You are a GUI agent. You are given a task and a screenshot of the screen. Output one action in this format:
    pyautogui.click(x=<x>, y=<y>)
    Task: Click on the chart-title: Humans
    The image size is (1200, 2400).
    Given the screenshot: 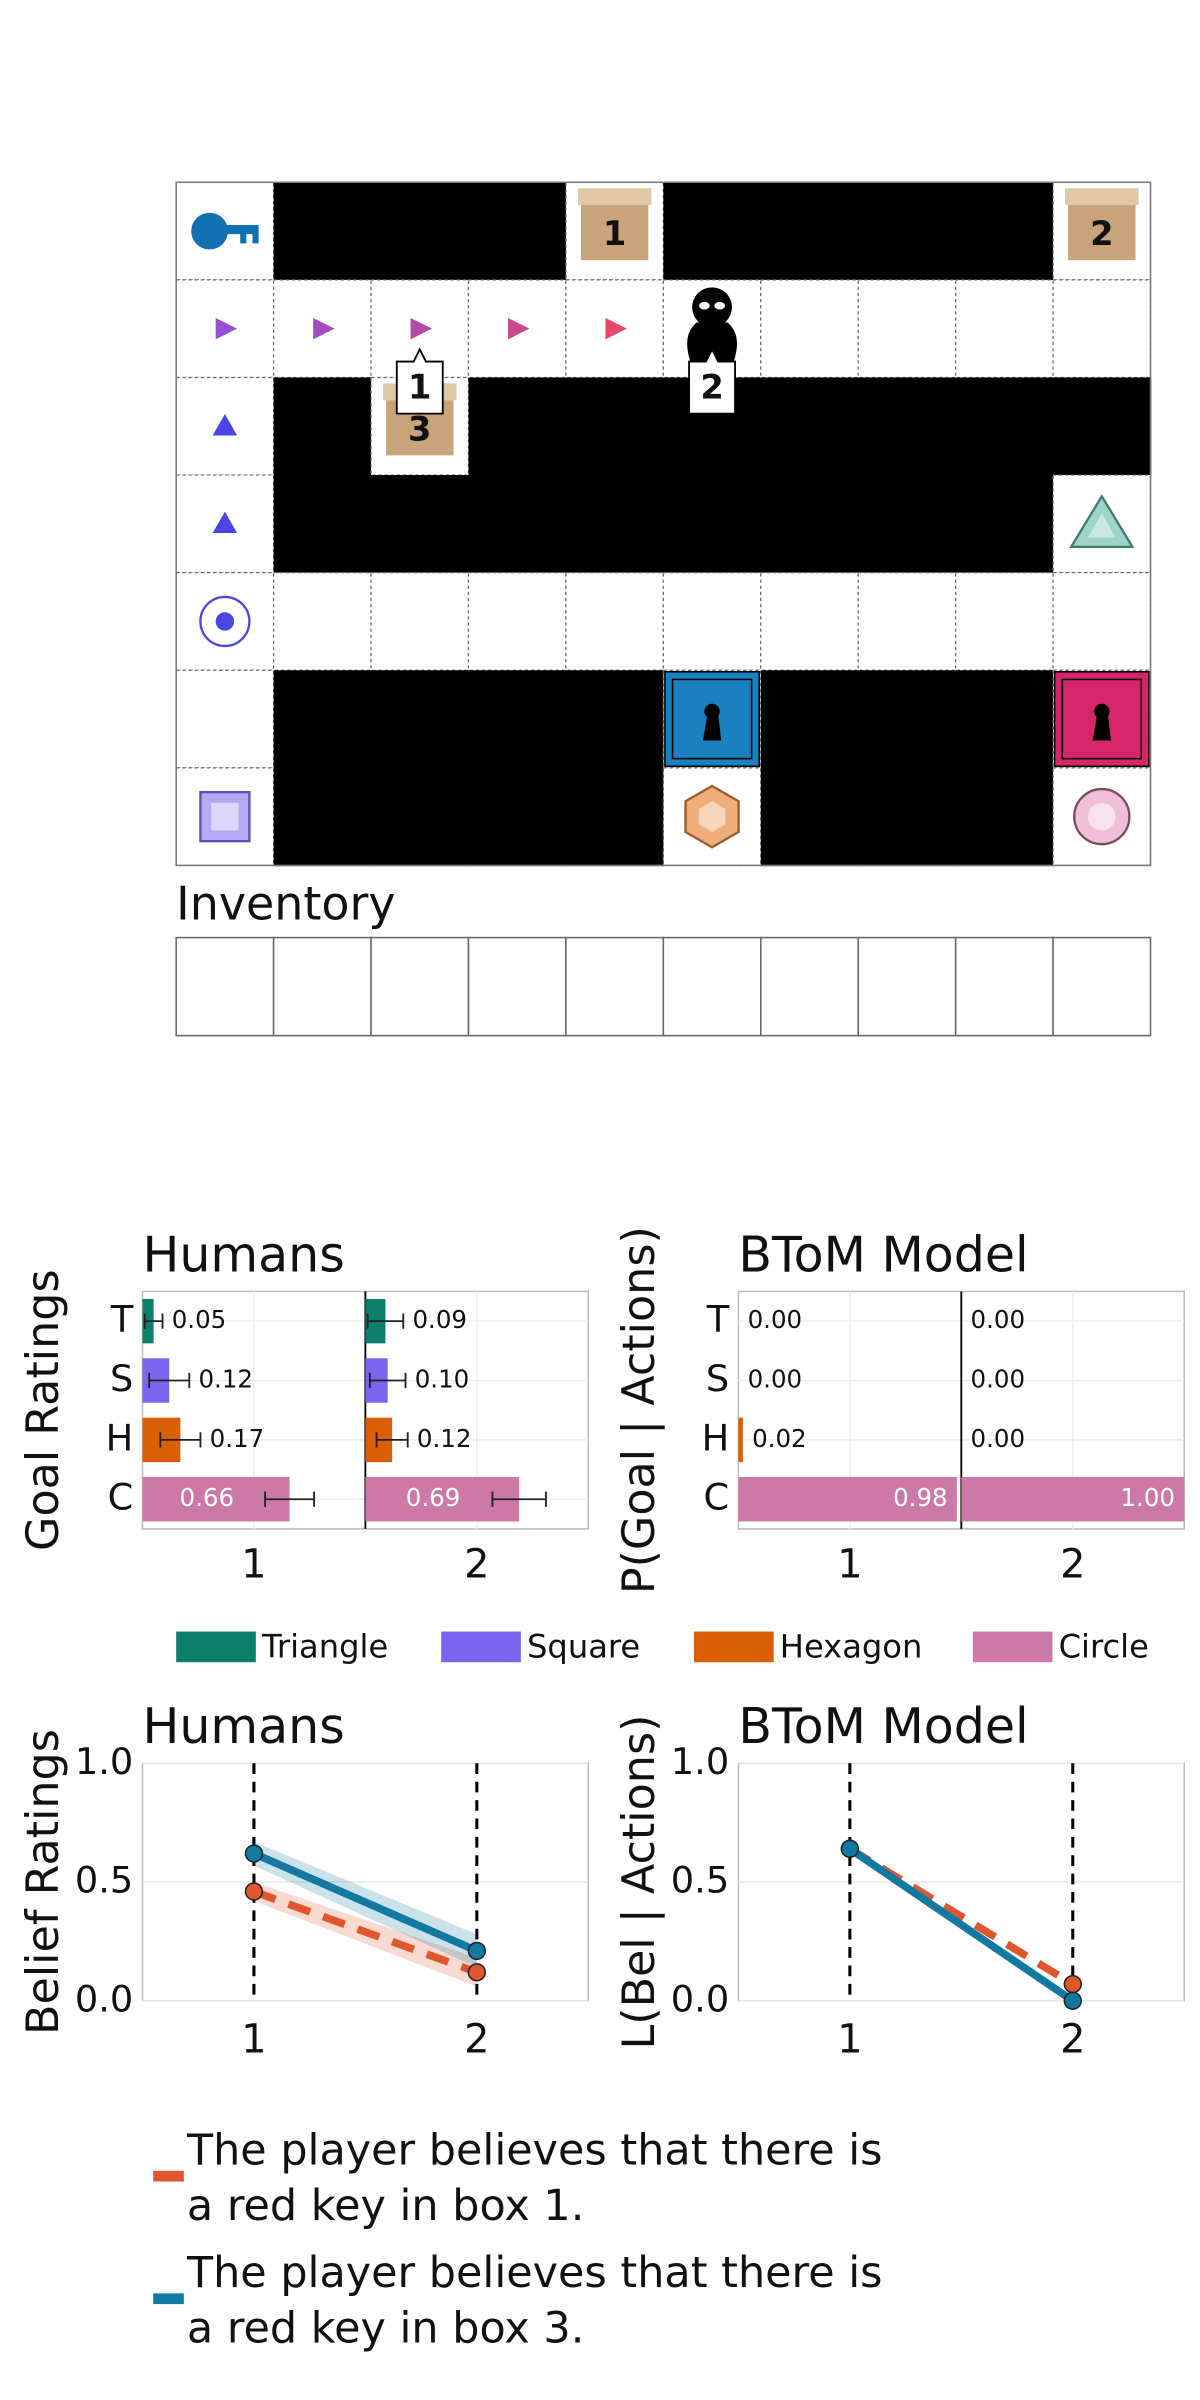 What is the action you would take?
    pyautogui.click(x=243, y=1726)
    